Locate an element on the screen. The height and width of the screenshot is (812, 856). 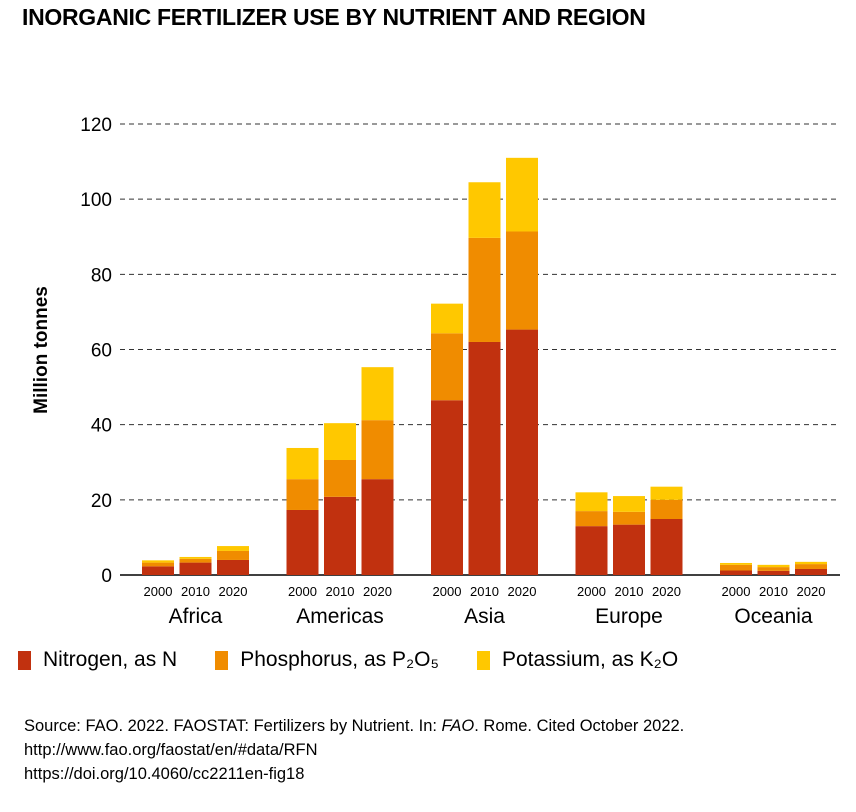
legend-label: Phosphorus, as P₂O₅ is located at coordinates (339, 659).